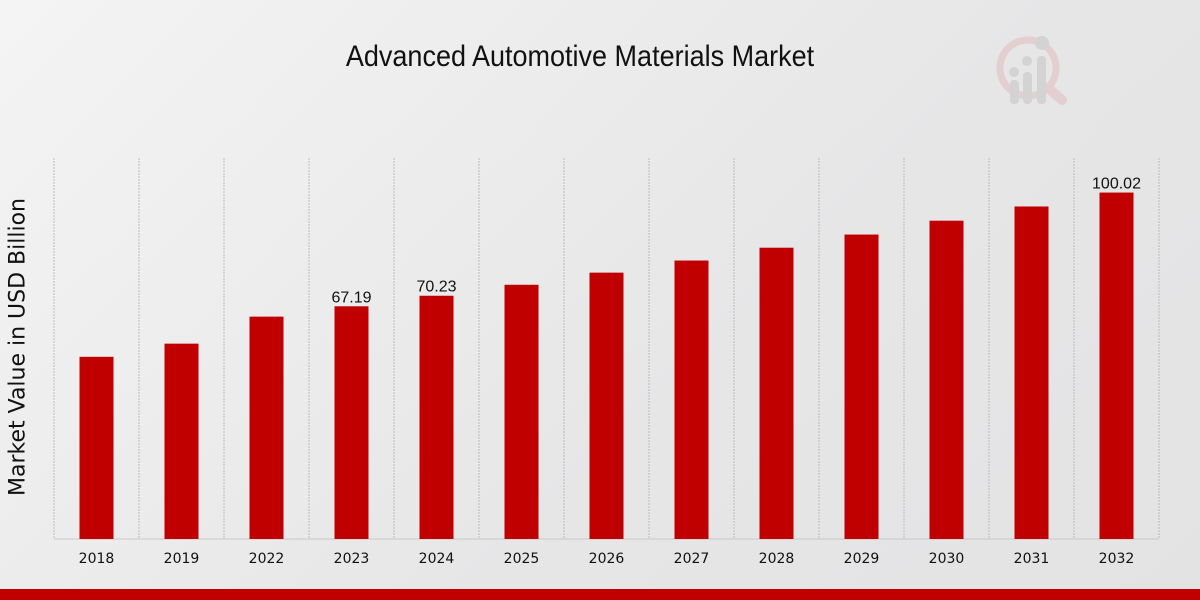  Describe the element at coordinates (947, 559) in the screenshot. I see `x-tick-label: 2030` at that location.